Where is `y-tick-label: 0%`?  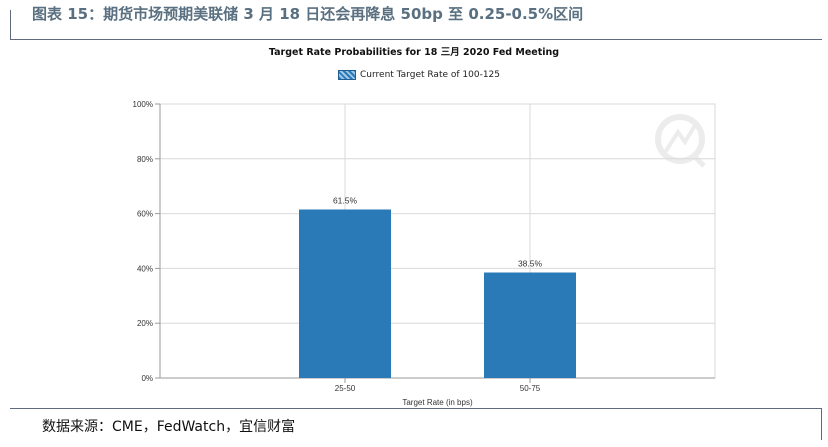
y-tick-label: 0% is located at coordinates (147, 378).